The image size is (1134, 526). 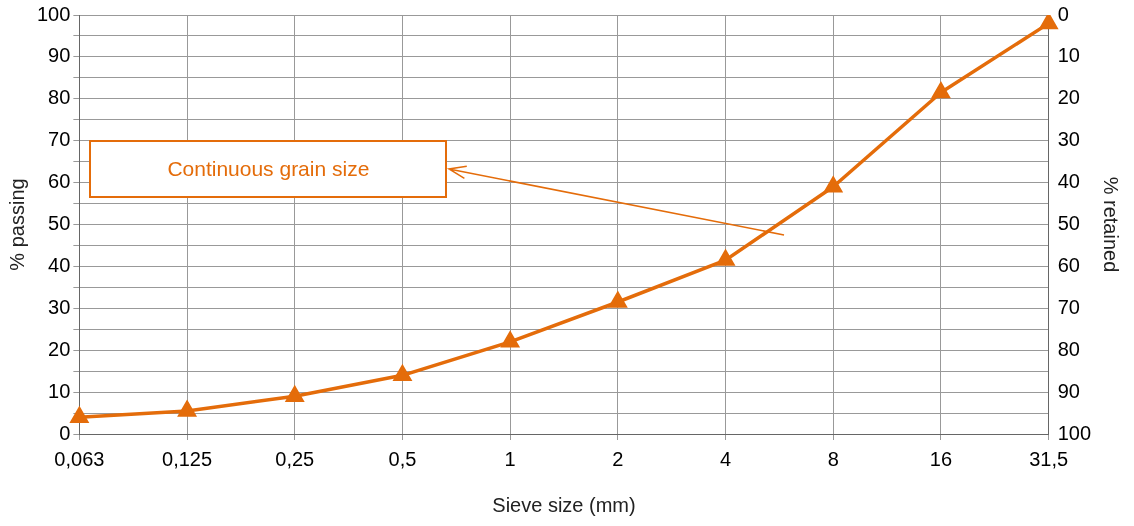 What do you see at coordinates (59, 390) in the screenshot?
I see `y-tick-label: 10` at bounding box center [59, 390].